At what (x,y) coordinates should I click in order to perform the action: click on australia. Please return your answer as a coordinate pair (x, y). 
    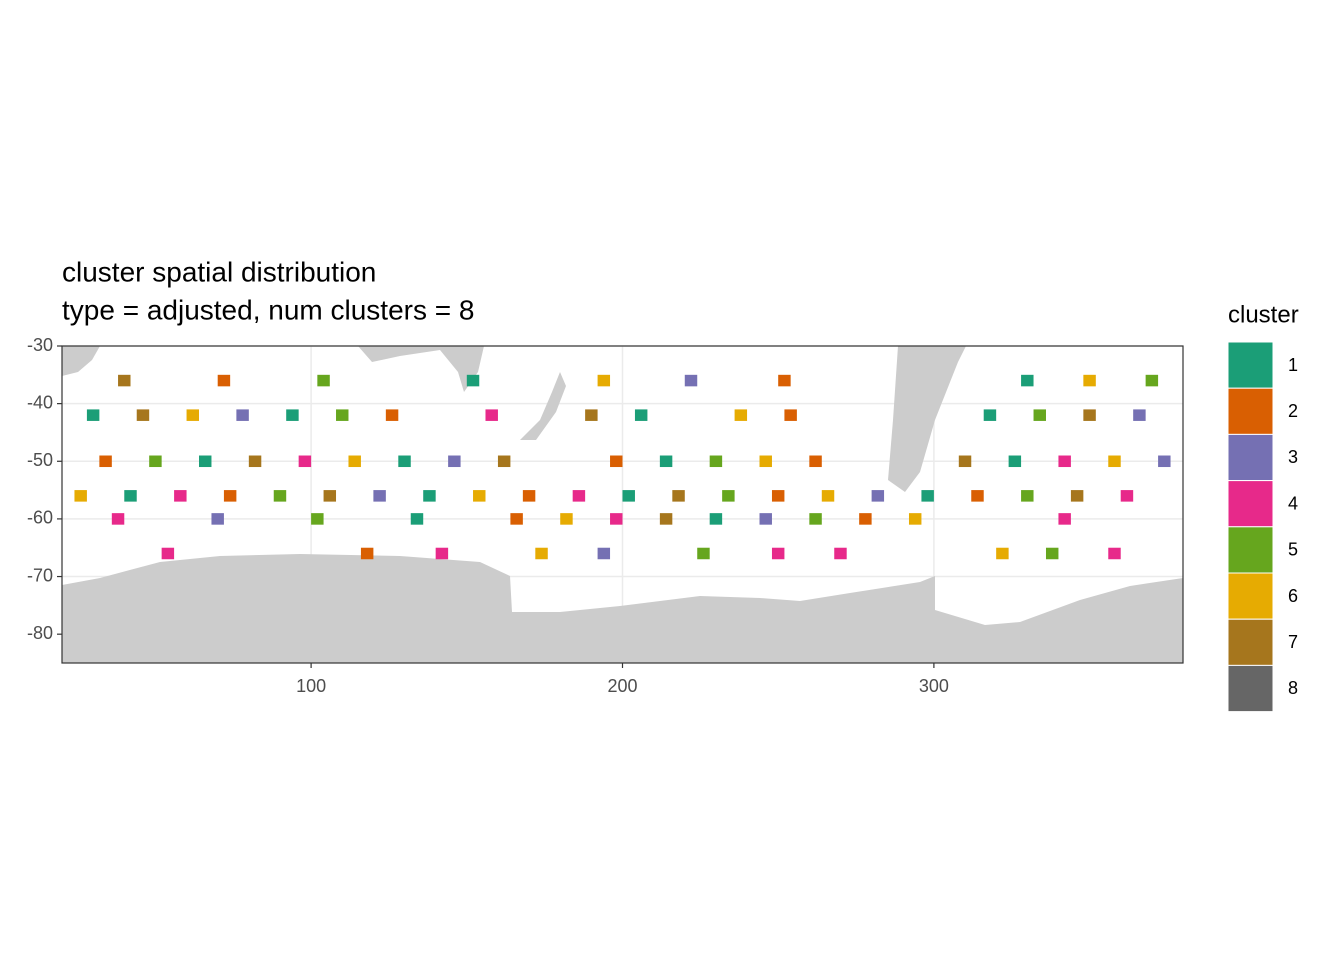
    Looking at the image, I should click on (421, 369).